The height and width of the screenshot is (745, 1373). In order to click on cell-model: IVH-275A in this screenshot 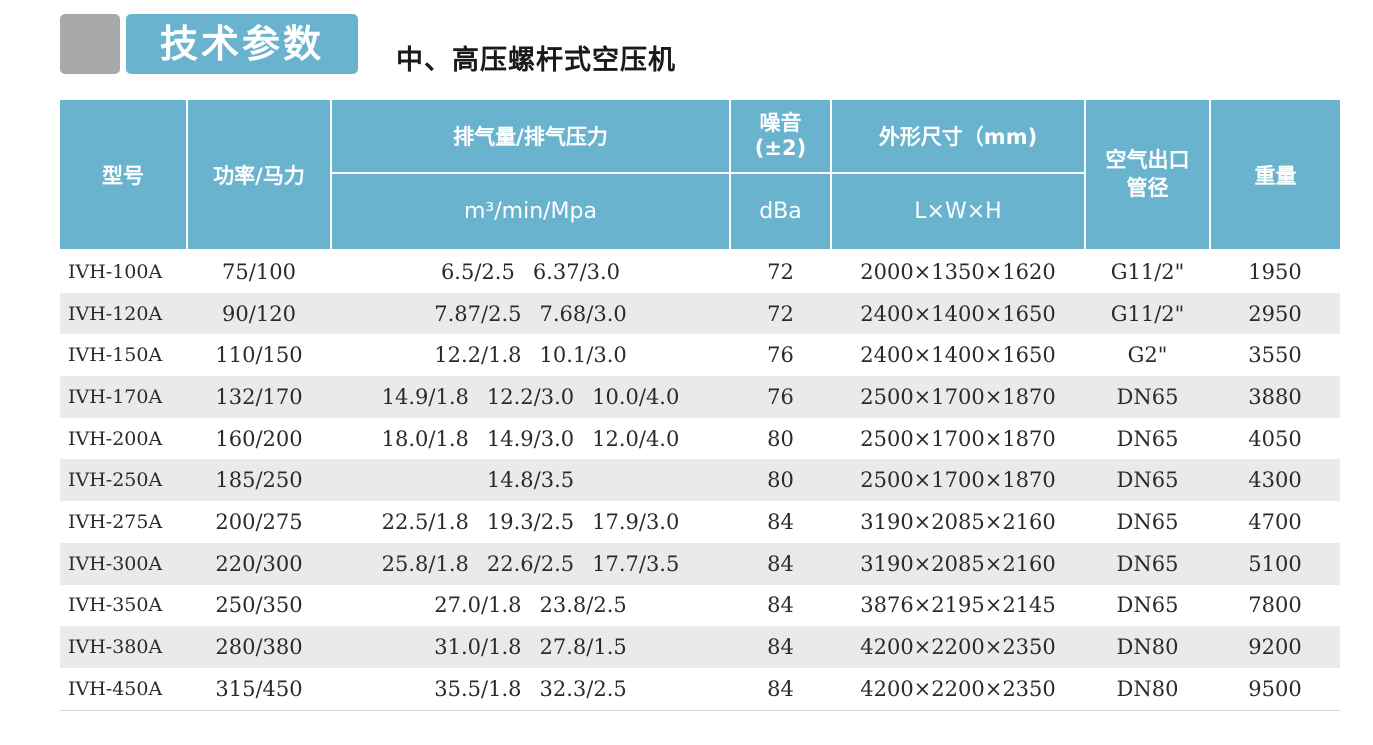, I will do `click(115, 521)`.